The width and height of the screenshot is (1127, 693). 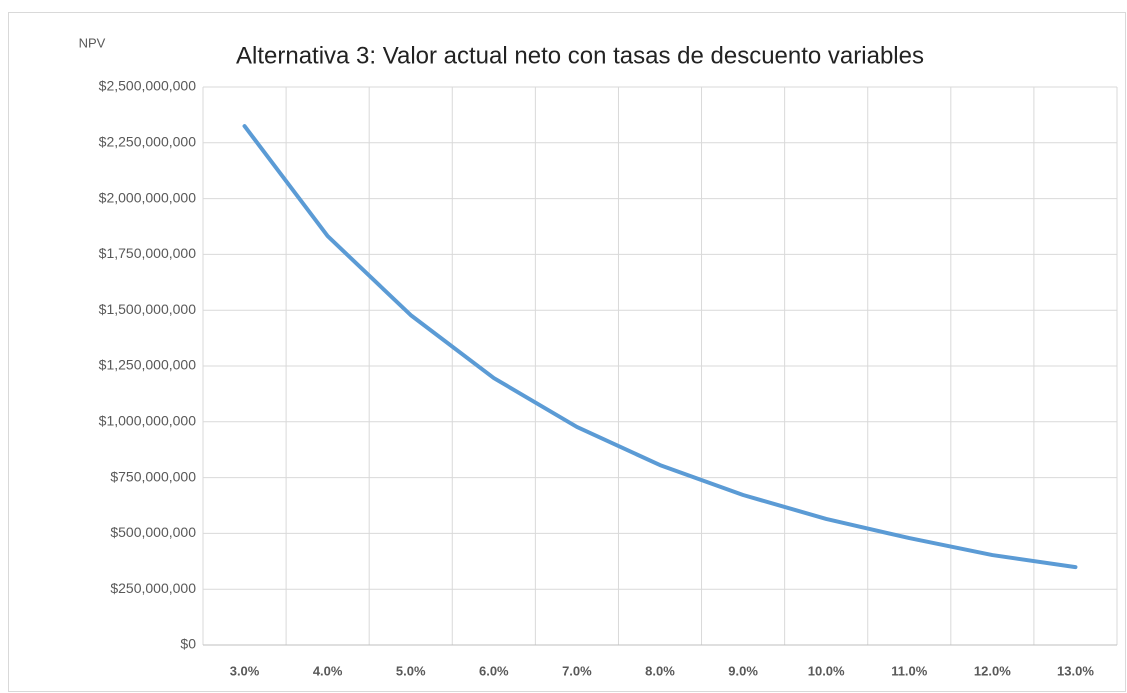 I want to click on x-tick-label: 11.0%, so click(x=909, y=670).